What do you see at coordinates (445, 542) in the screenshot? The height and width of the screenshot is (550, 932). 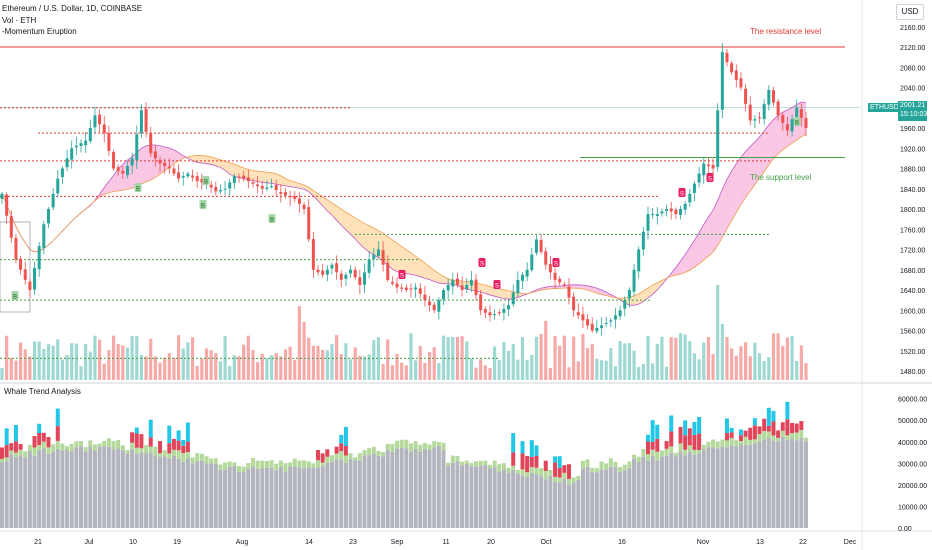 I see `time-tick-label: 11` at bounding box center [445, 542].